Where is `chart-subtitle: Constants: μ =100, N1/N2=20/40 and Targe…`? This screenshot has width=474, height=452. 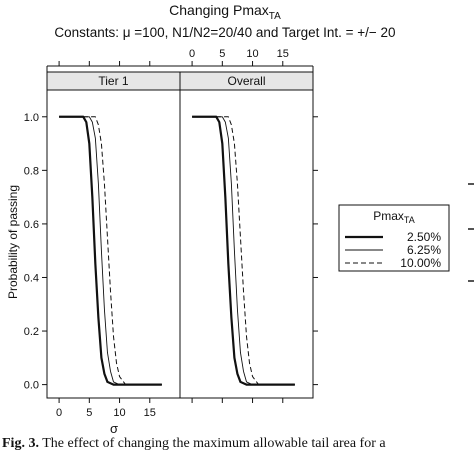 chart-subtitle: Constants: μ =100, N1/N2=20/40 and Targe… is located at coordinates (224, 32).